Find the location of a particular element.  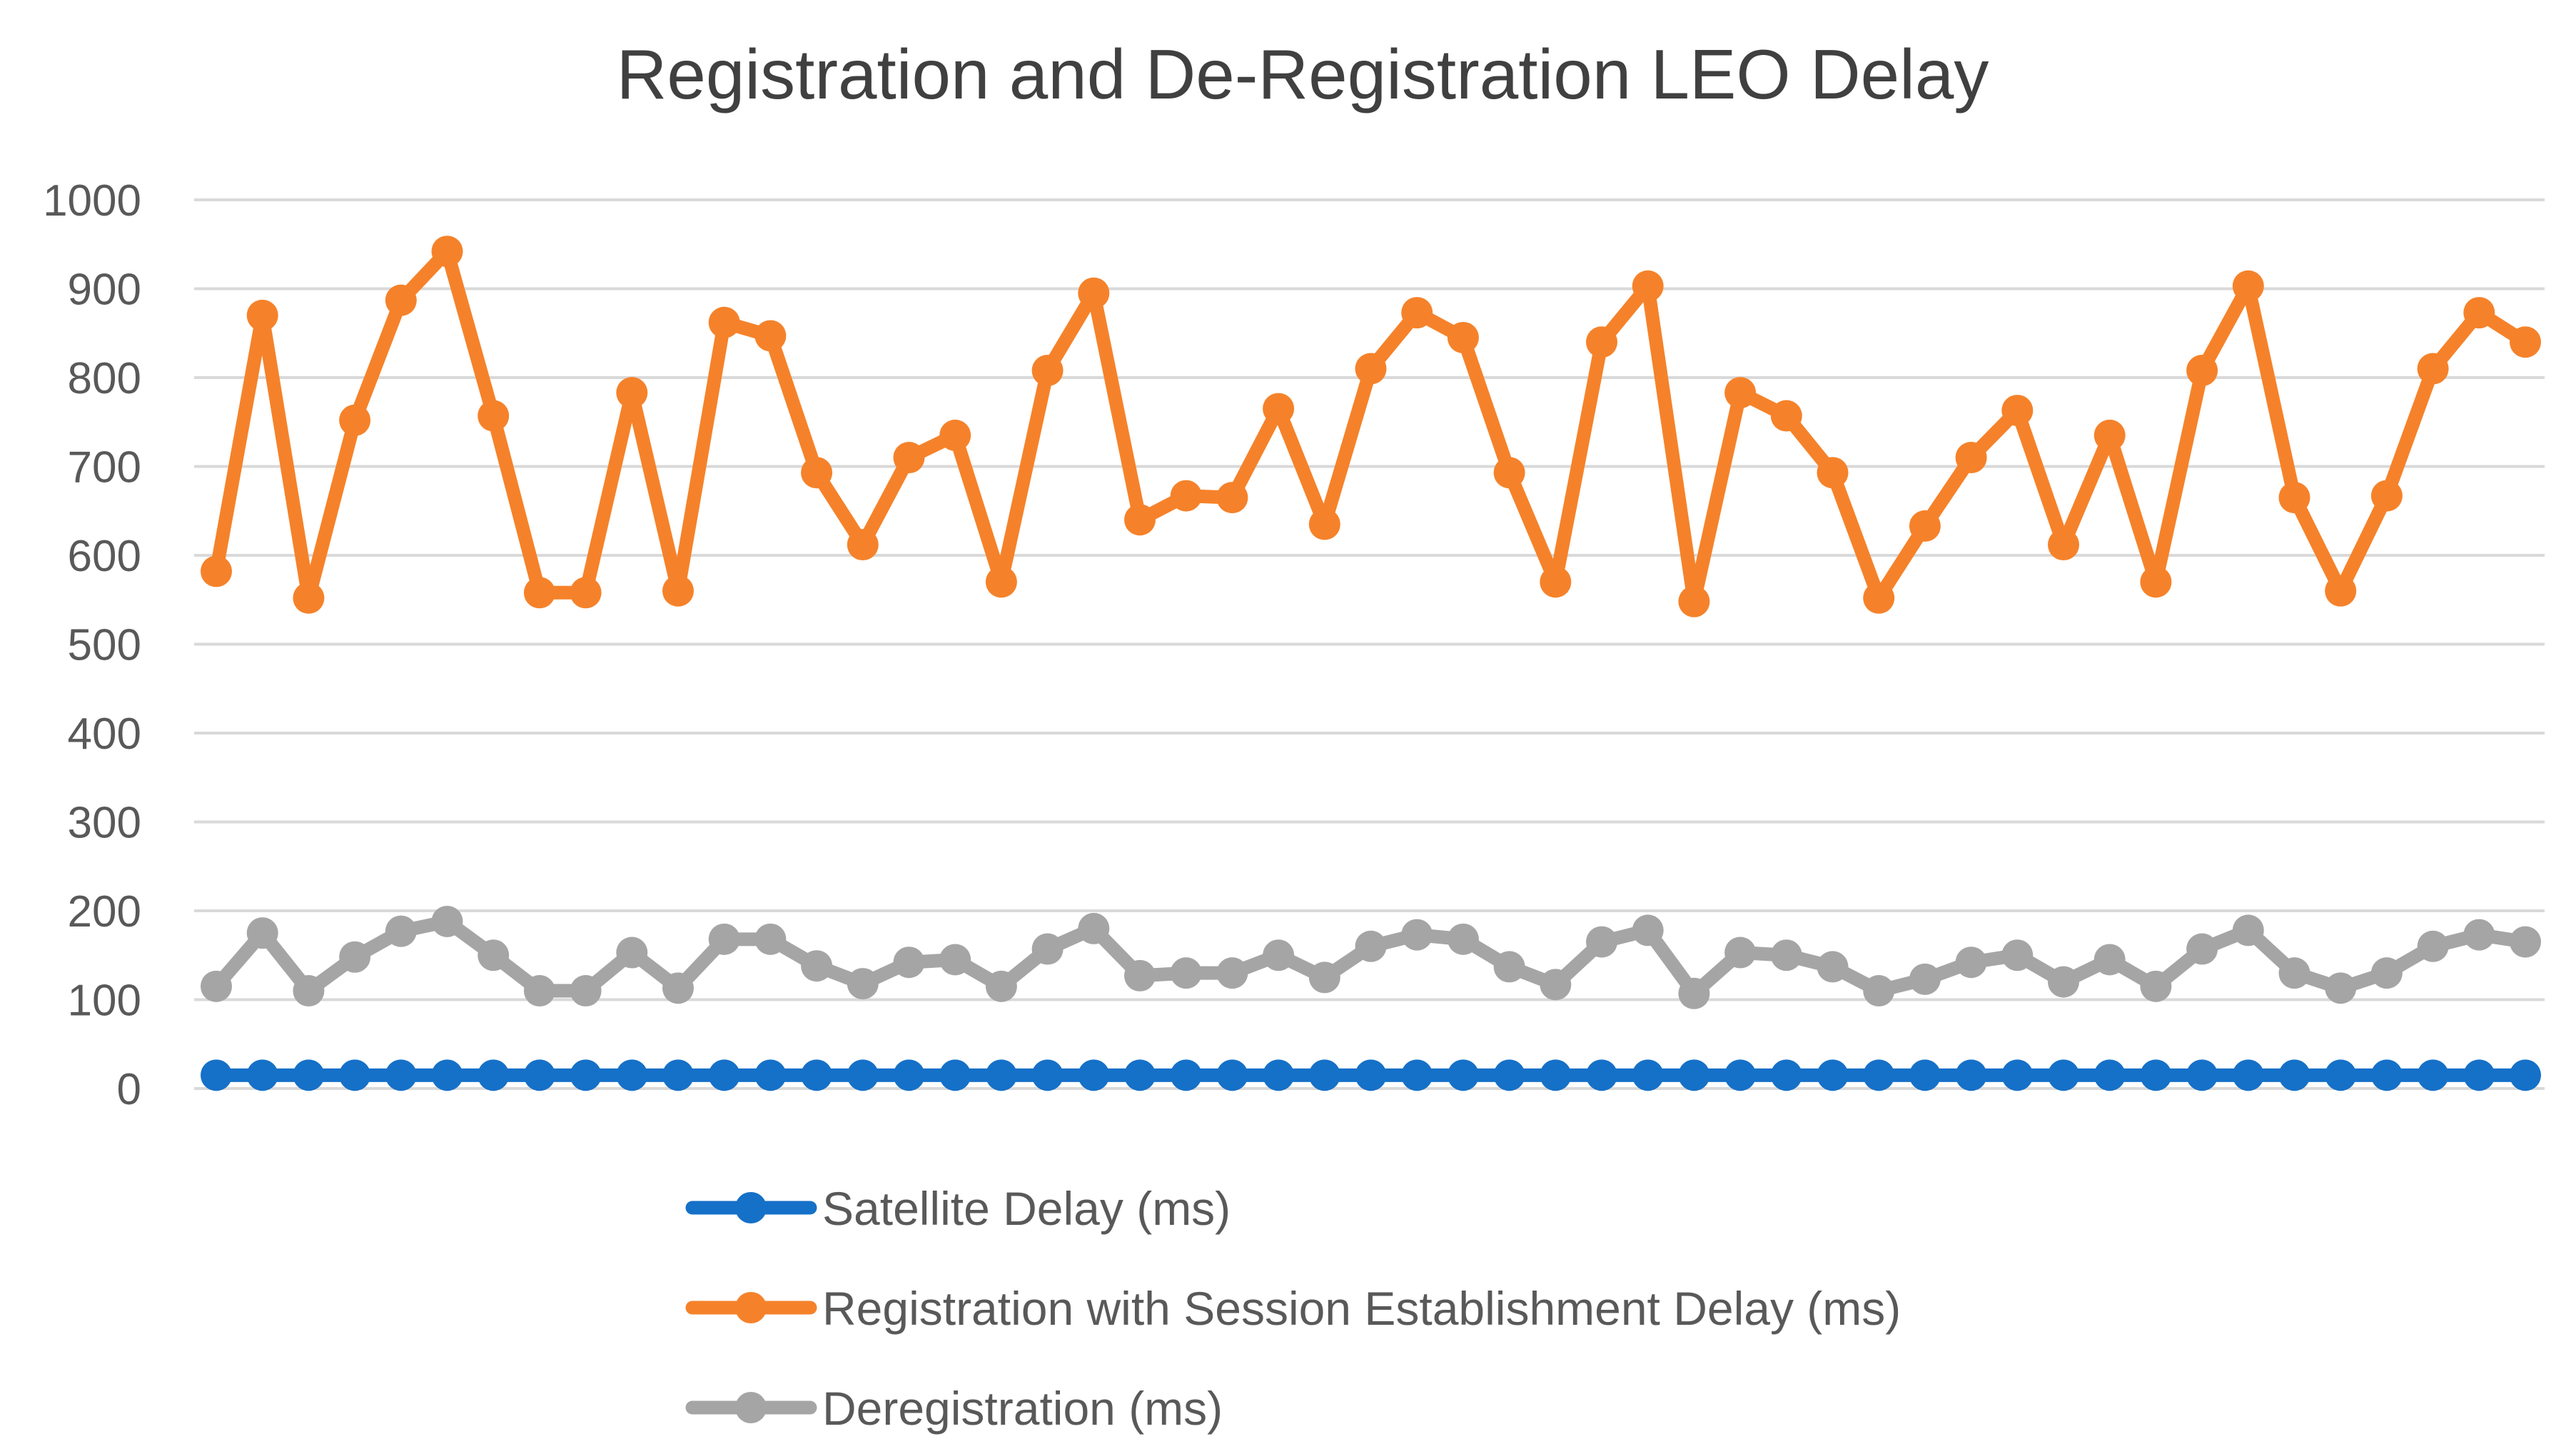

y-tick-label: 200 is located at coordinates (104, 911).